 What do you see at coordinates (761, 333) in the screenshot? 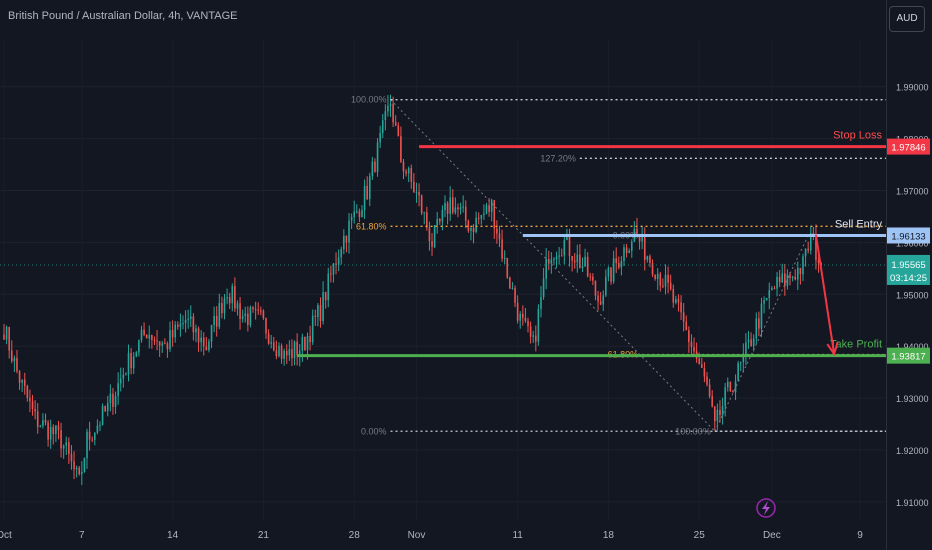
I see `fib-trendline` at bounding box center [761, 333].